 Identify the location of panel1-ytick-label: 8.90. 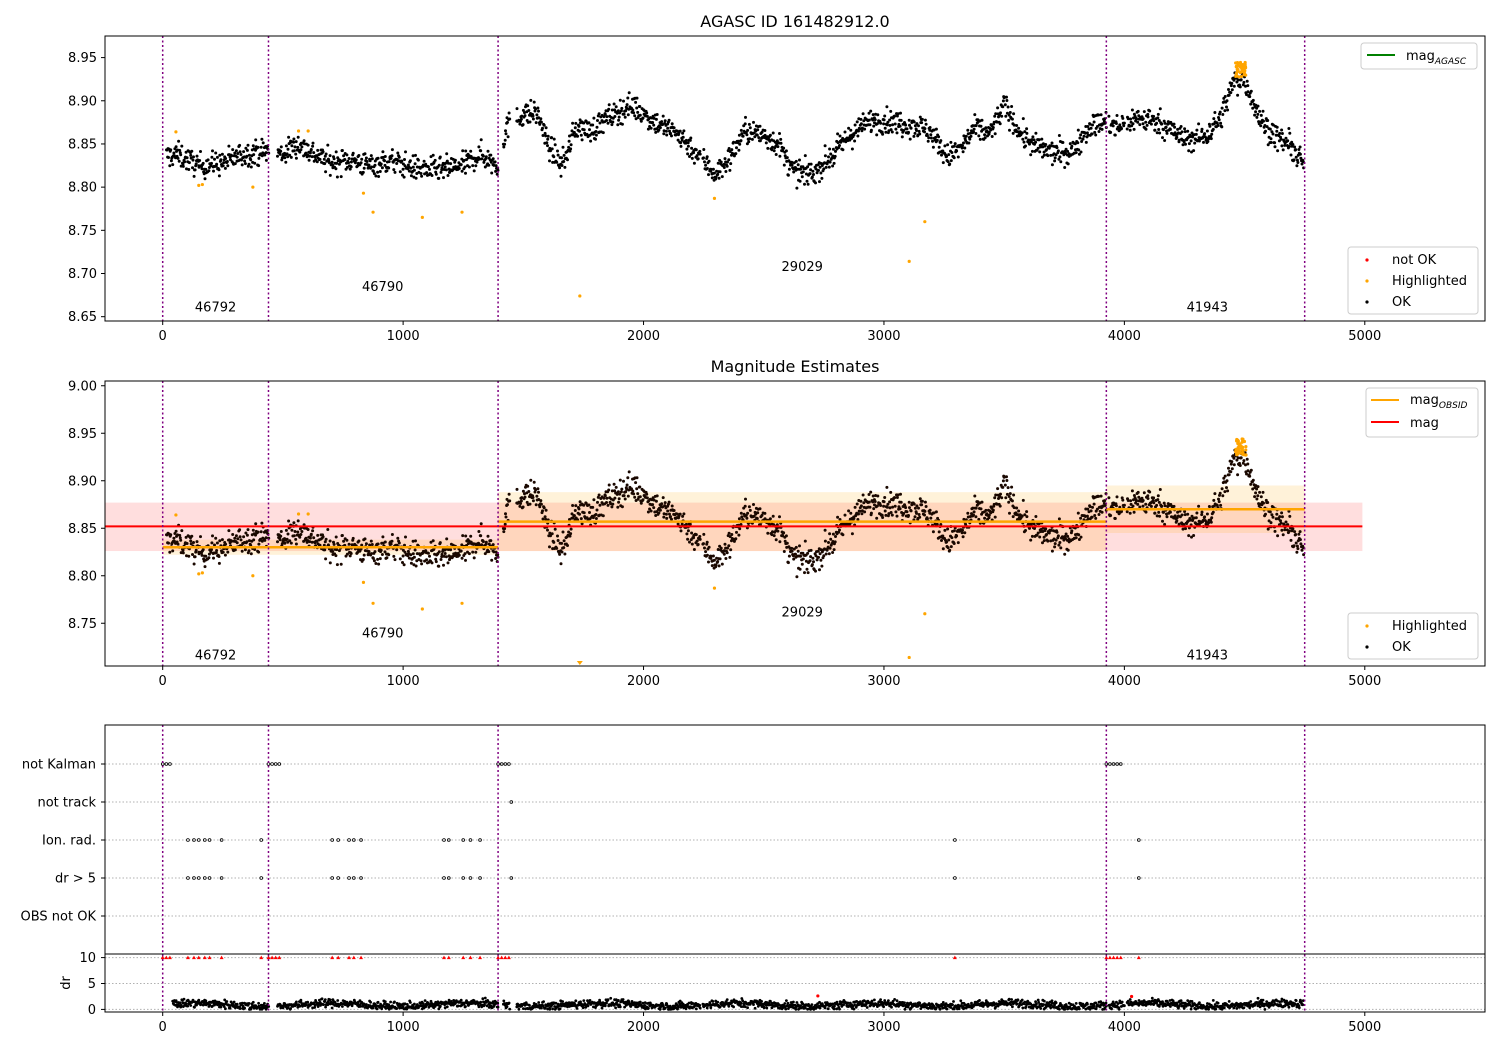
(82, 101).